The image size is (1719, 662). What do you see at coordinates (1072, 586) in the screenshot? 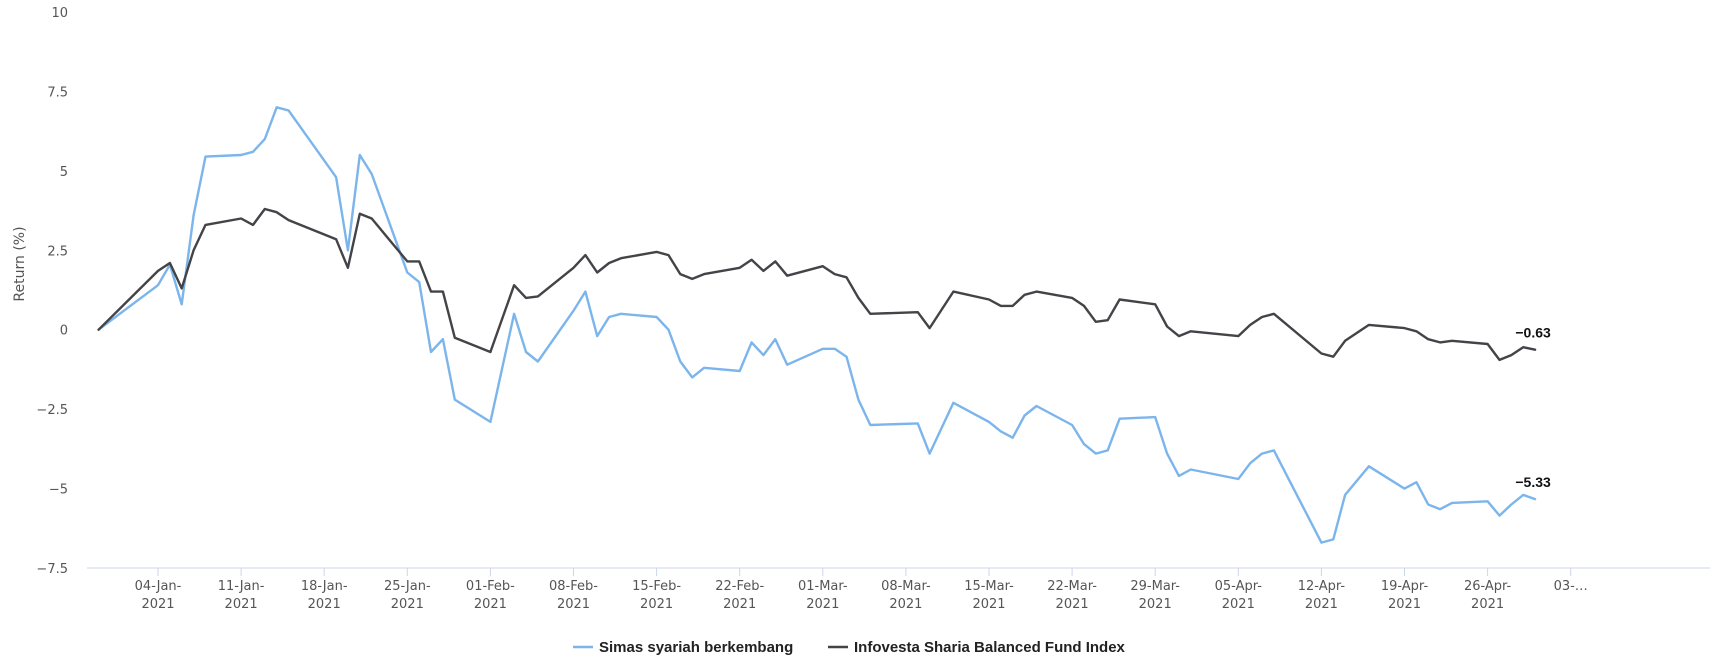
I see `x-tick-label: 22-Mar-` at bounding box center [1072, 586].